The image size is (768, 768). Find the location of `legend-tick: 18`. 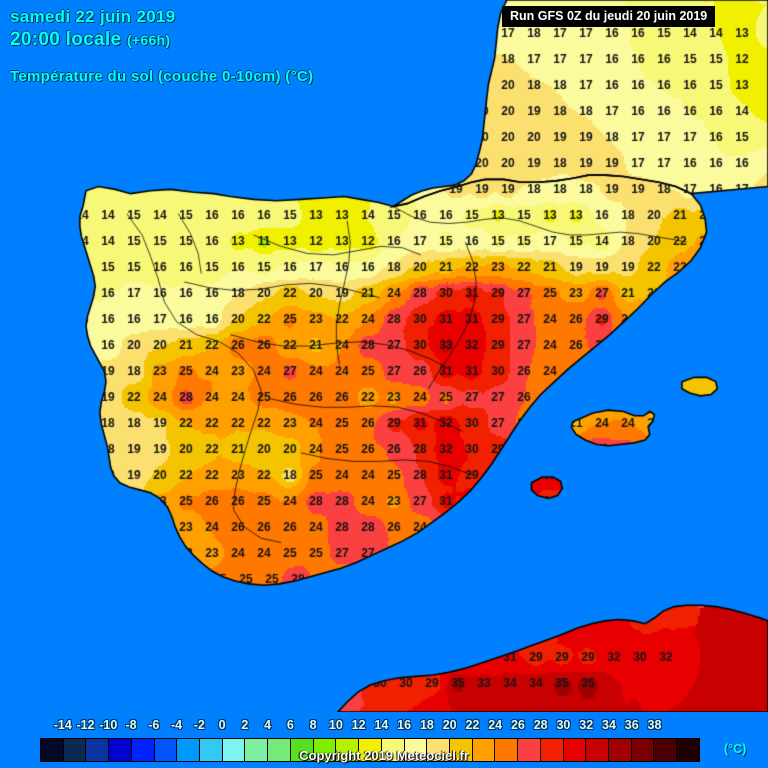

legend-tick: 18 is located at coordinates (426, 725).